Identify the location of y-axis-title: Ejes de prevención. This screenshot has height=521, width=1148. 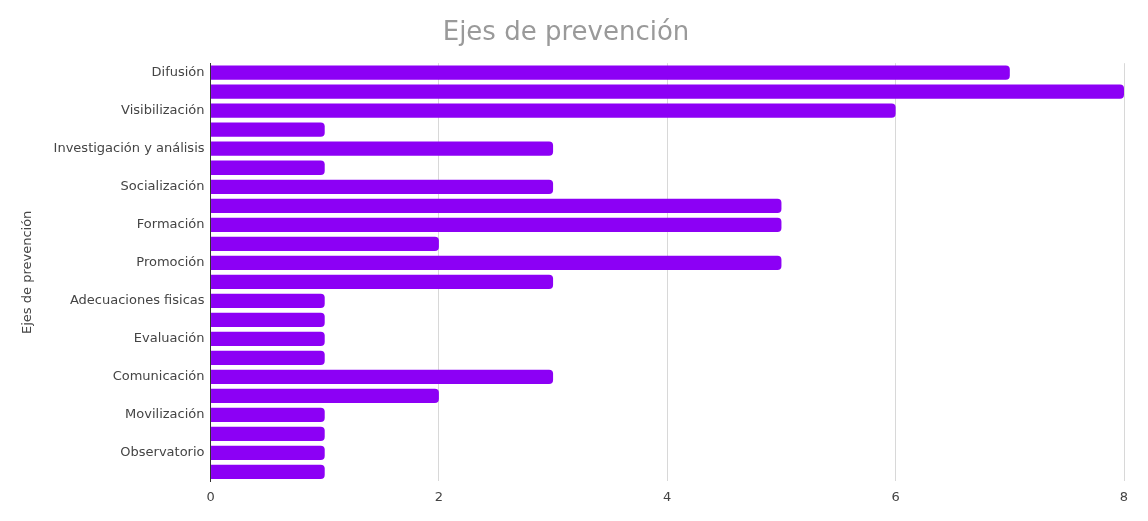
(27, 272).